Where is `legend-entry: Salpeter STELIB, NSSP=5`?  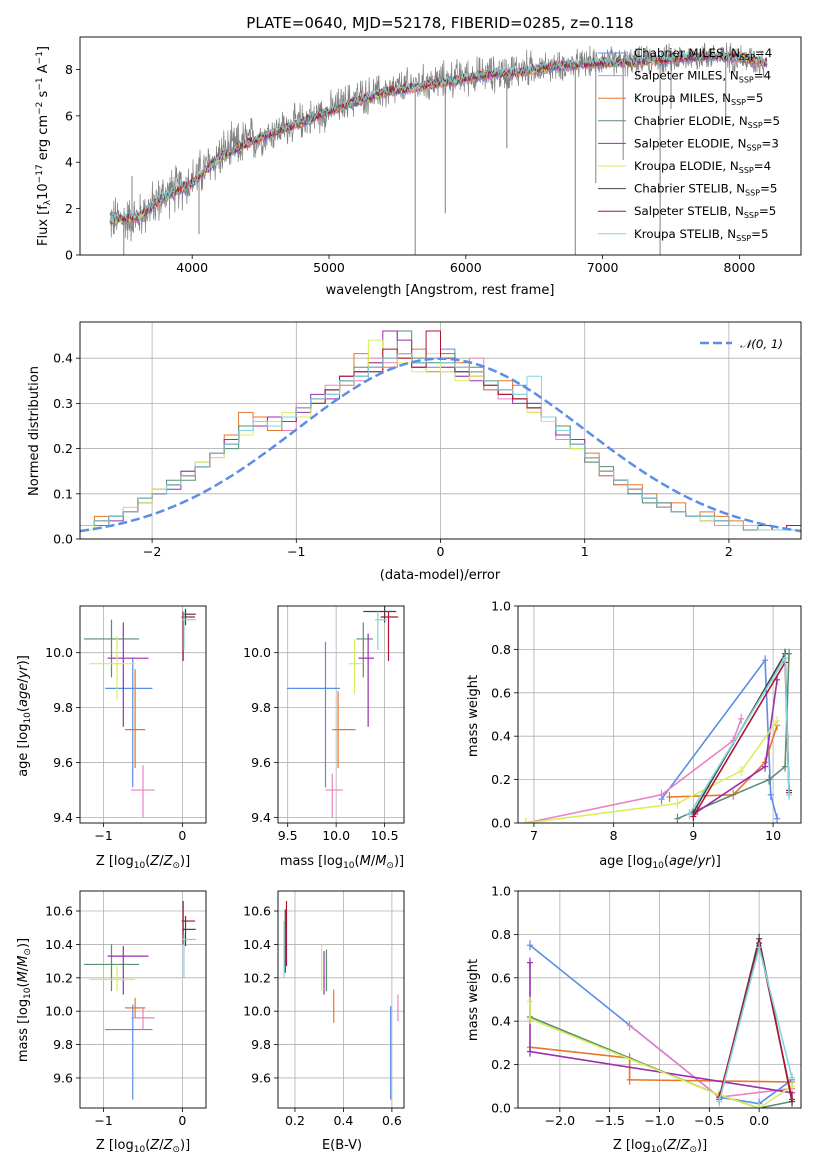
legend-entry: Salpeter STELIB, NSSP=5 is located at coordinates (705, 212).